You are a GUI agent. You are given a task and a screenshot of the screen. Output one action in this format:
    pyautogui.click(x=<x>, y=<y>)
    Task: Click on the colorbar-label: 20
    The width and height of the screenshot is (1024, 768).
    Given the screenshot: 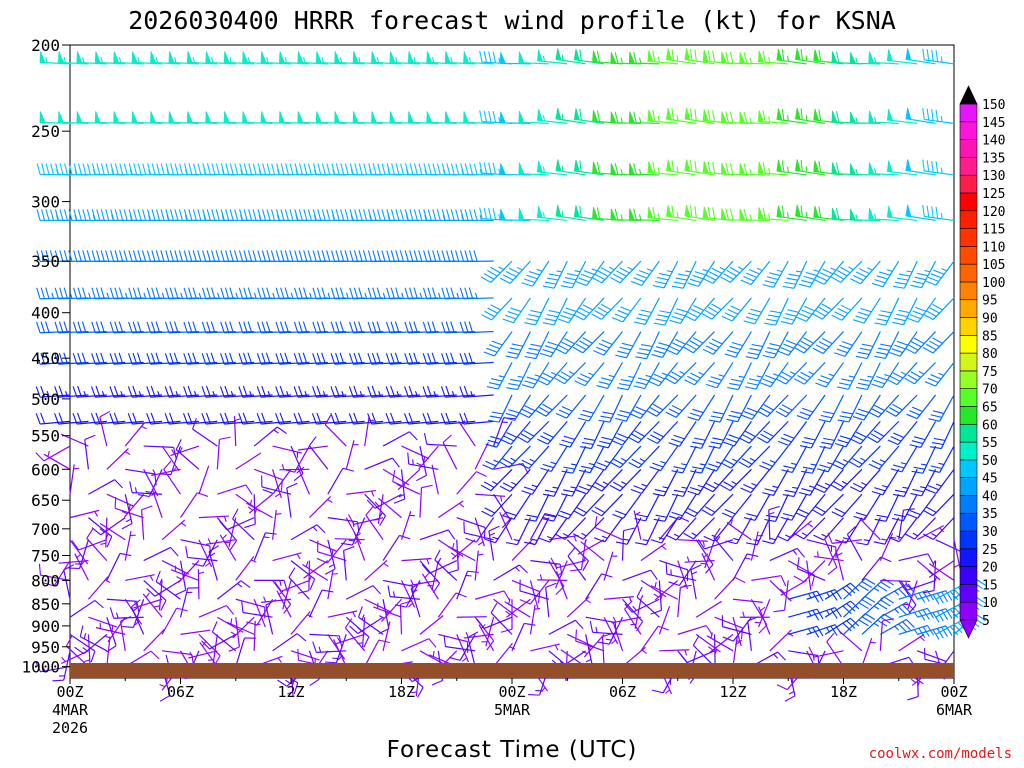 What is the action you would take?
    pyautogui.click(x=990, y=568)
    